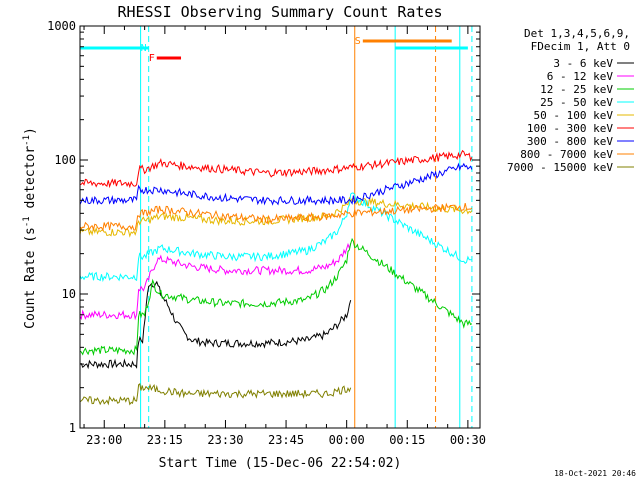 This screenshot has width=640, height=480. Describe the element at coordinates (279, 12) in the screenshot. I see `chart-title: RHESSI Observing Summary Count Rates` at that location.